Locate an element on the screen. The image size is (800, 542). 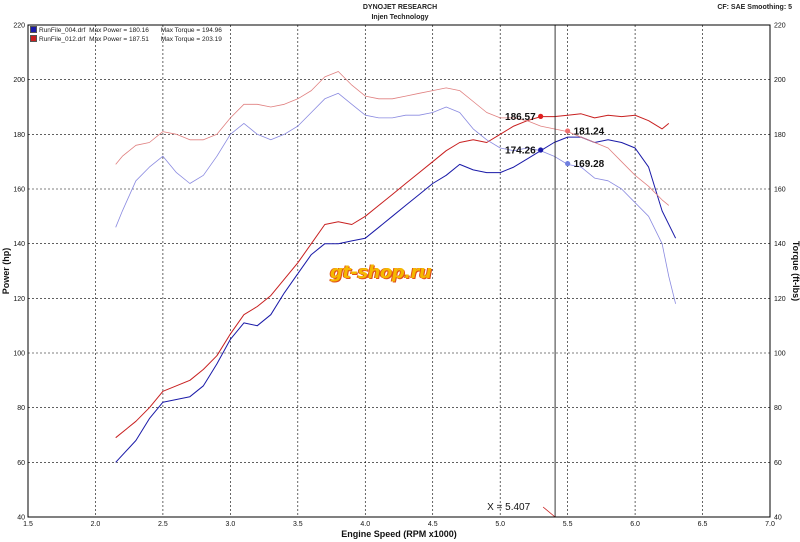
y-tick-label: 220 is located at coordinates (19, 26).